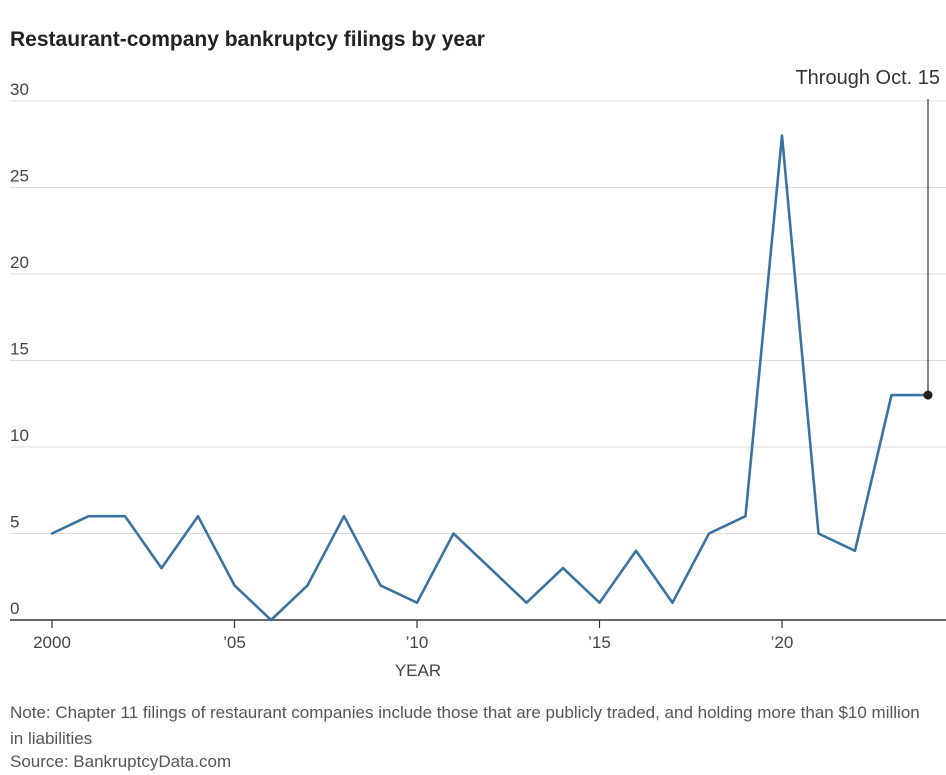 Image resolution: width=946 pixels, height=775 pixels. I want to click on y-tick-label: 0, so click(14, 608).